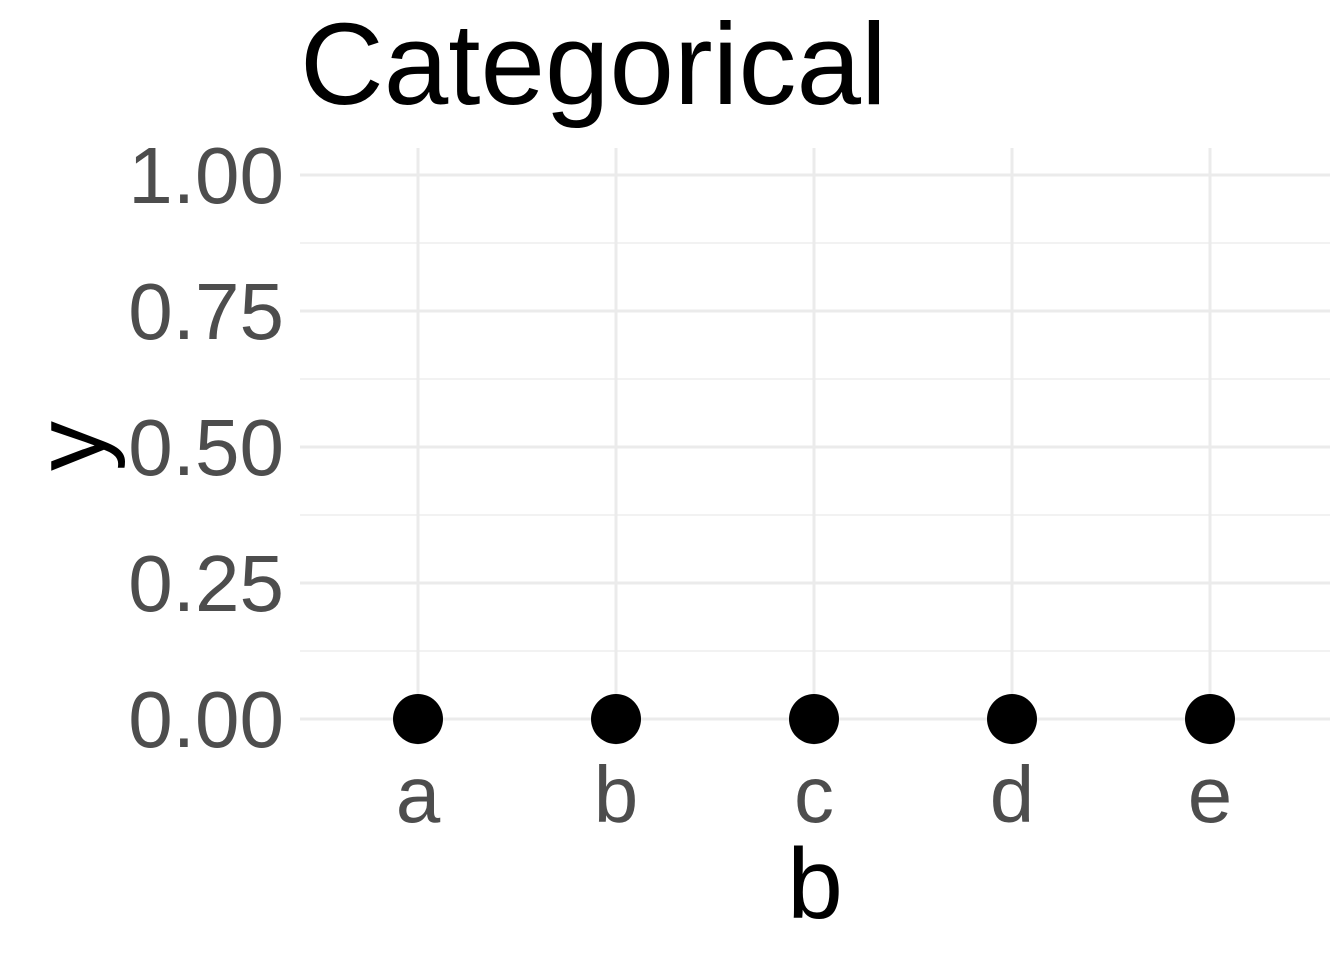 This screenshot has height=960, width=1344. What do you see at coordinates (70, 446) in the screenshot?
I see `y-axis-title: y` at bounding box center [70, 446].